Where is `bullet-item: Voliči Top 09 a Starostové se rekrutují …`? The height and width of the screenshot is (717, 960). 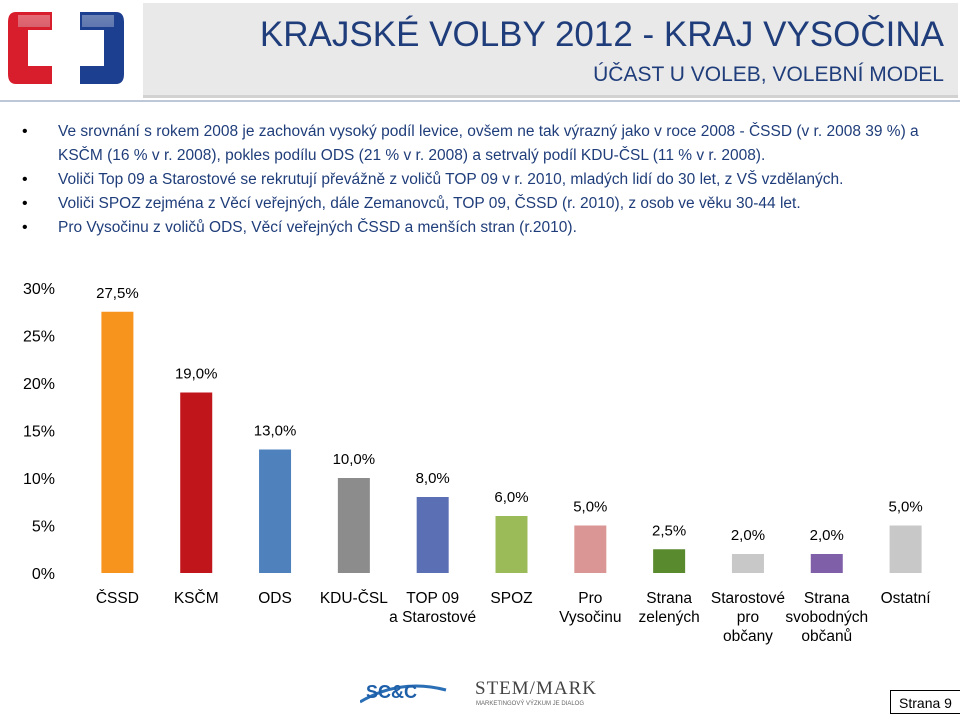
bullet-item: Voliči Top 09 a Starostové se rekrutují … is located at coordinates (472, 180).